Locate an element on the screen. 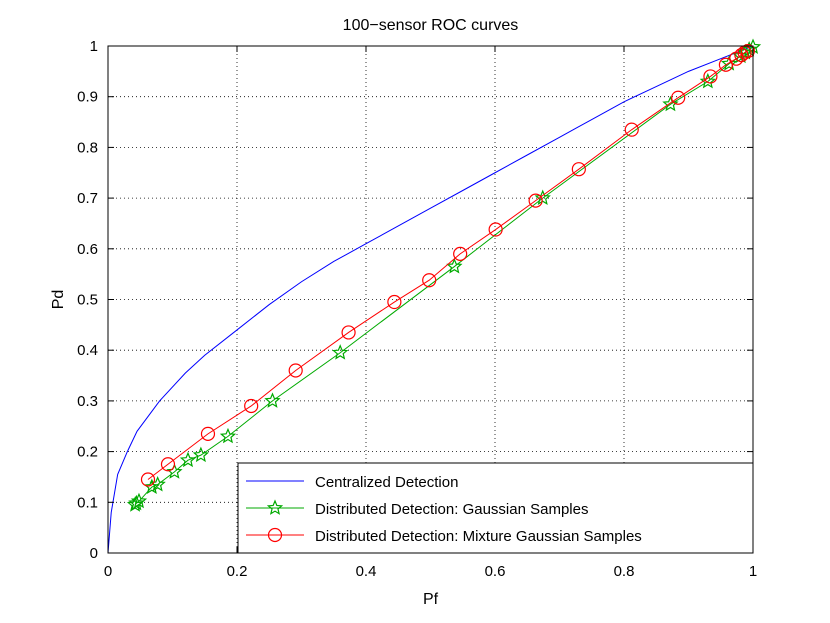 The height and width of the screenshot is (623, 830). y-tick-label: 0 is located at coordinates (94, 553).